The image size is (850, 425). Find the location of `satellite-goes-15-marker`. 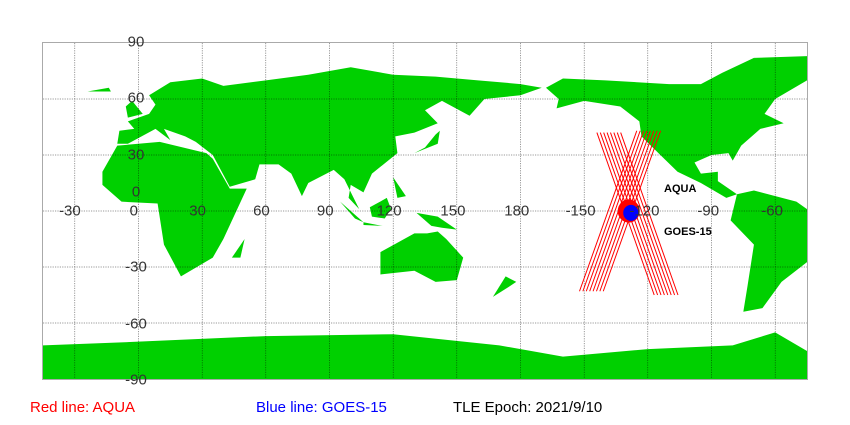

satellite-goes-15-marker is located at coordinates (631, 212).